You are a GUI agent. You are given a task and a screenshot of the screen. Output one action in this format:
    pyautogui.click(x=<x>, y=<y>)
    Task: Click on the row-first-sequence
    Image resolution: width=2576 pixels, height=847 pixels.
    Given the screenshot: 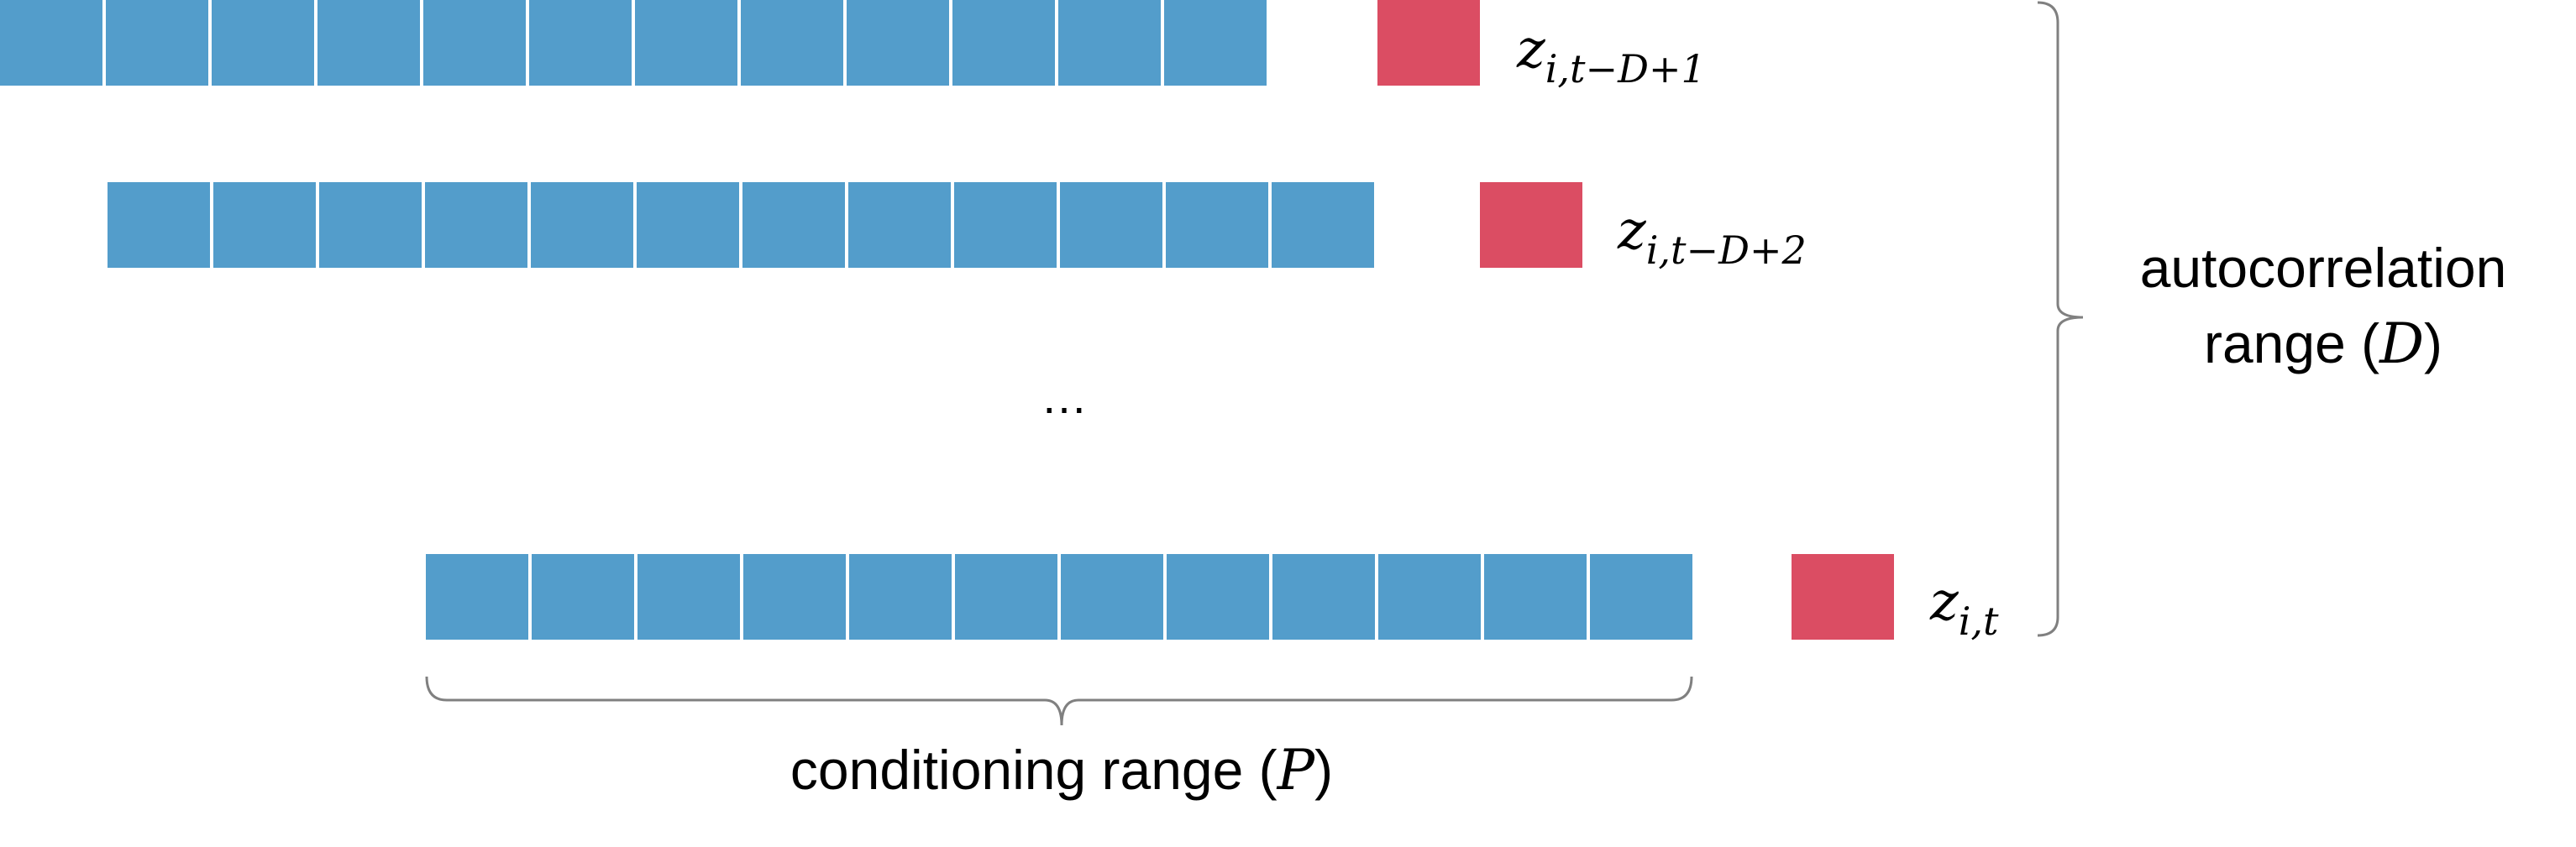 What is the action you would take?
    pyautogui.click(x=633, y=43)
    